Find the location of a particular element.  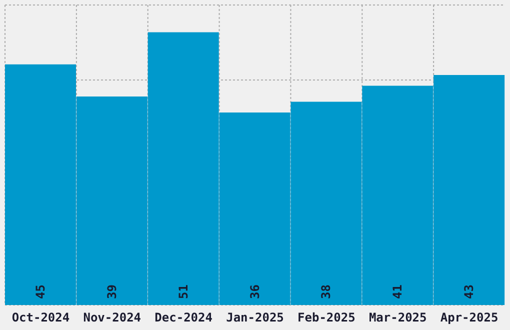

x-tick-label: Jan-2025 is located at coordinates (255, 317).